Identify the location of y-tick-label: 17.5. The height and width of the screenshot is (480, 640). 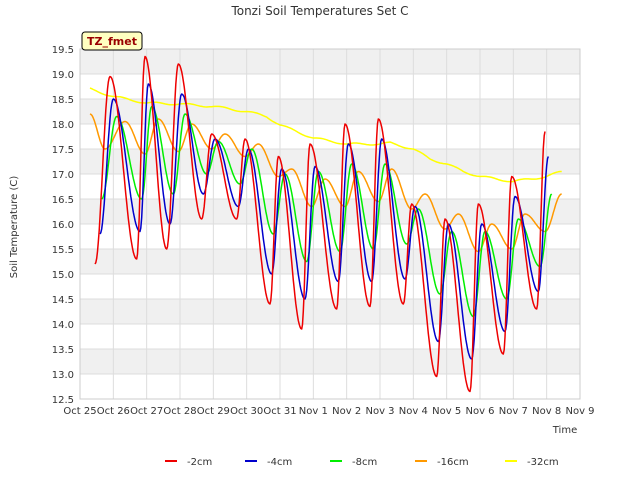
(63, 150).